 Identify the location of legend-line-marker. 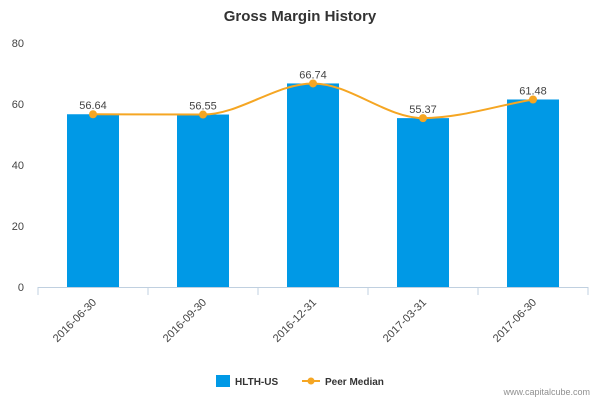
(311, 381).